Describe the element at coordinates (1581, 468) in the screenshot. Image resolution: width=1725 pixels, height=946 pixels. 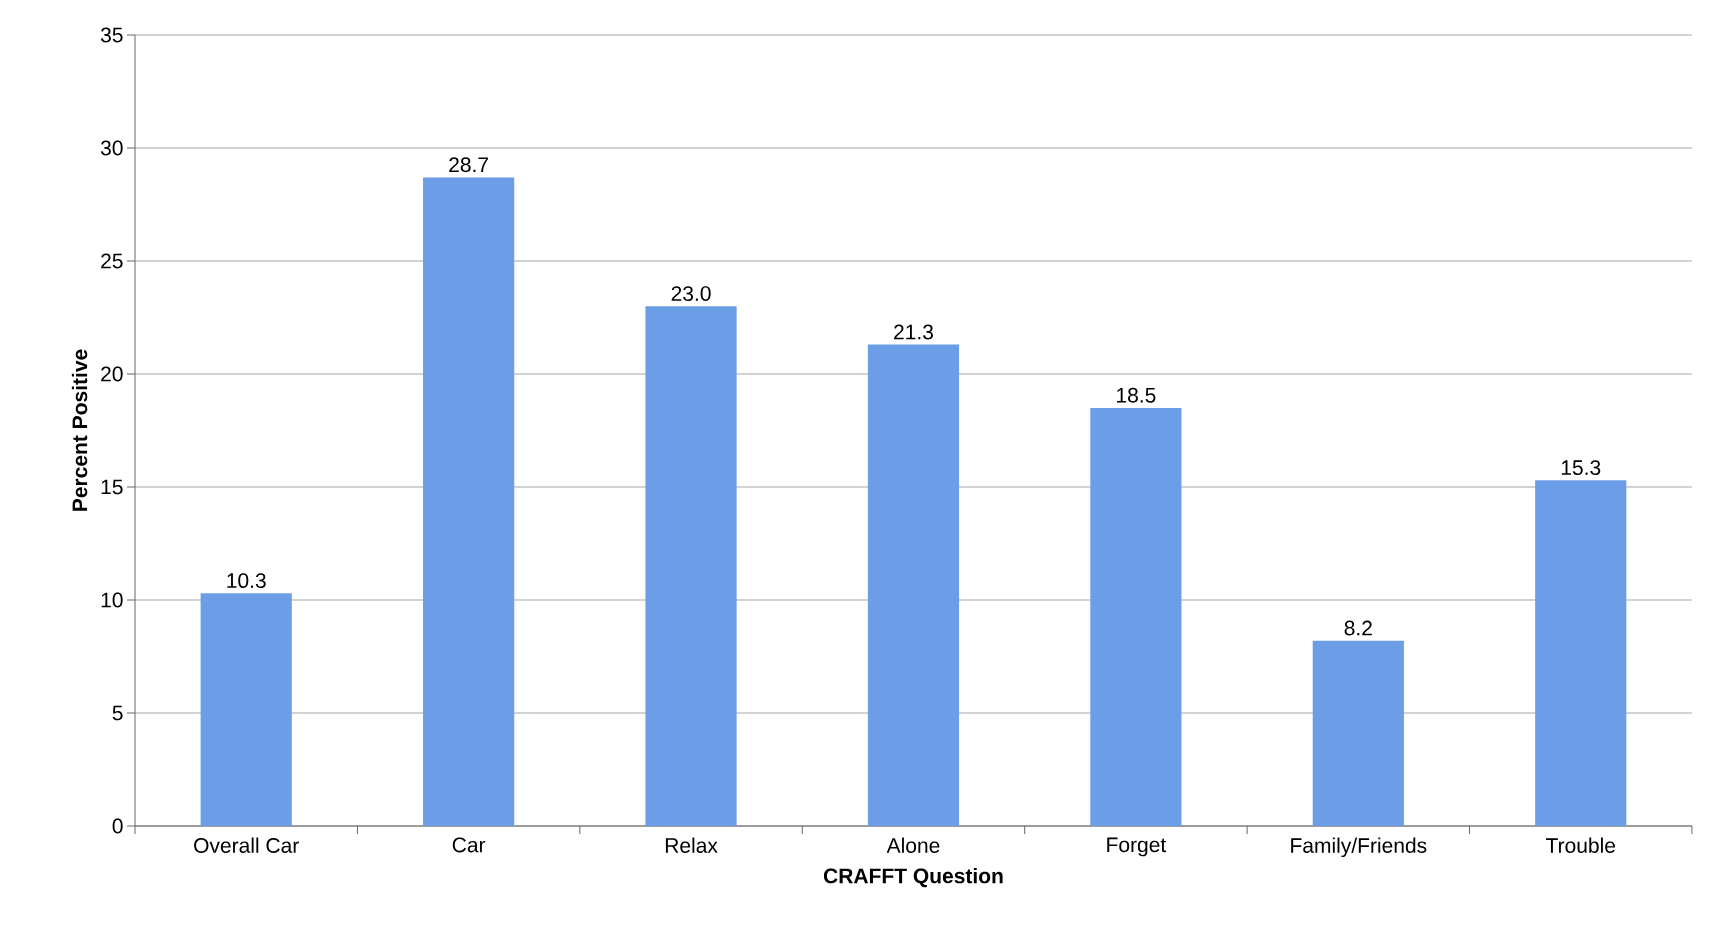
I see `data-label: 15.3` at that location.